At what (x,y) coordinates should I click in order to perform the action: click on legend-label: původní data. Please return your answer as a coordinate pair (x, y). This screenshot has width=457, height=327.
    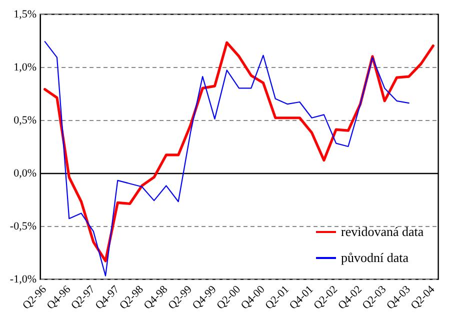
    Looking at the image, I should click on (375, 257).